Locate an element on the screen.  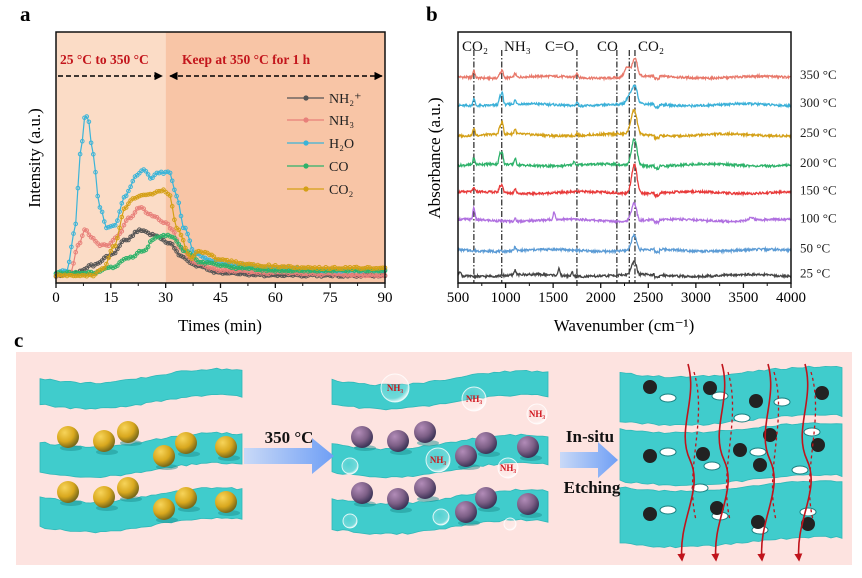
phase-label-heating: 25 °C to 350 °C is located at coordinates (104, 59).